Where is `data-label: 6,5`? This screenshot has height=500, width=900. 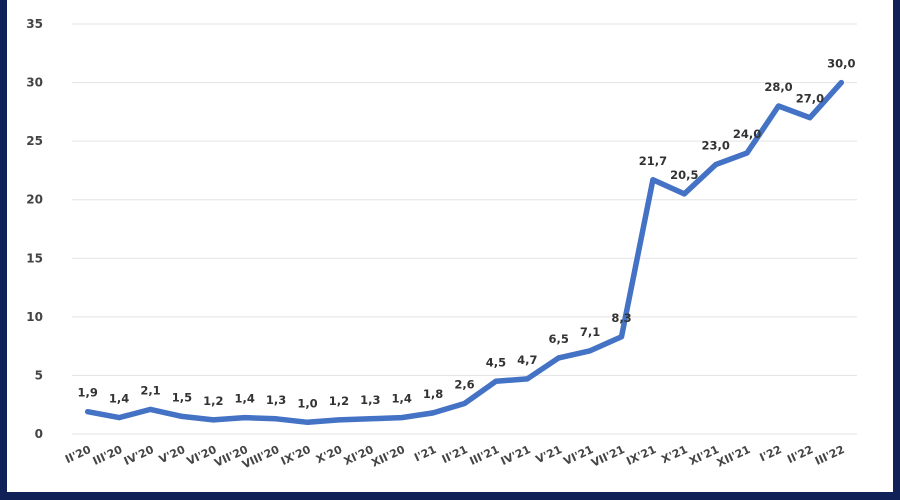
data-label: 6,5 is located at coordinates (559, 339).